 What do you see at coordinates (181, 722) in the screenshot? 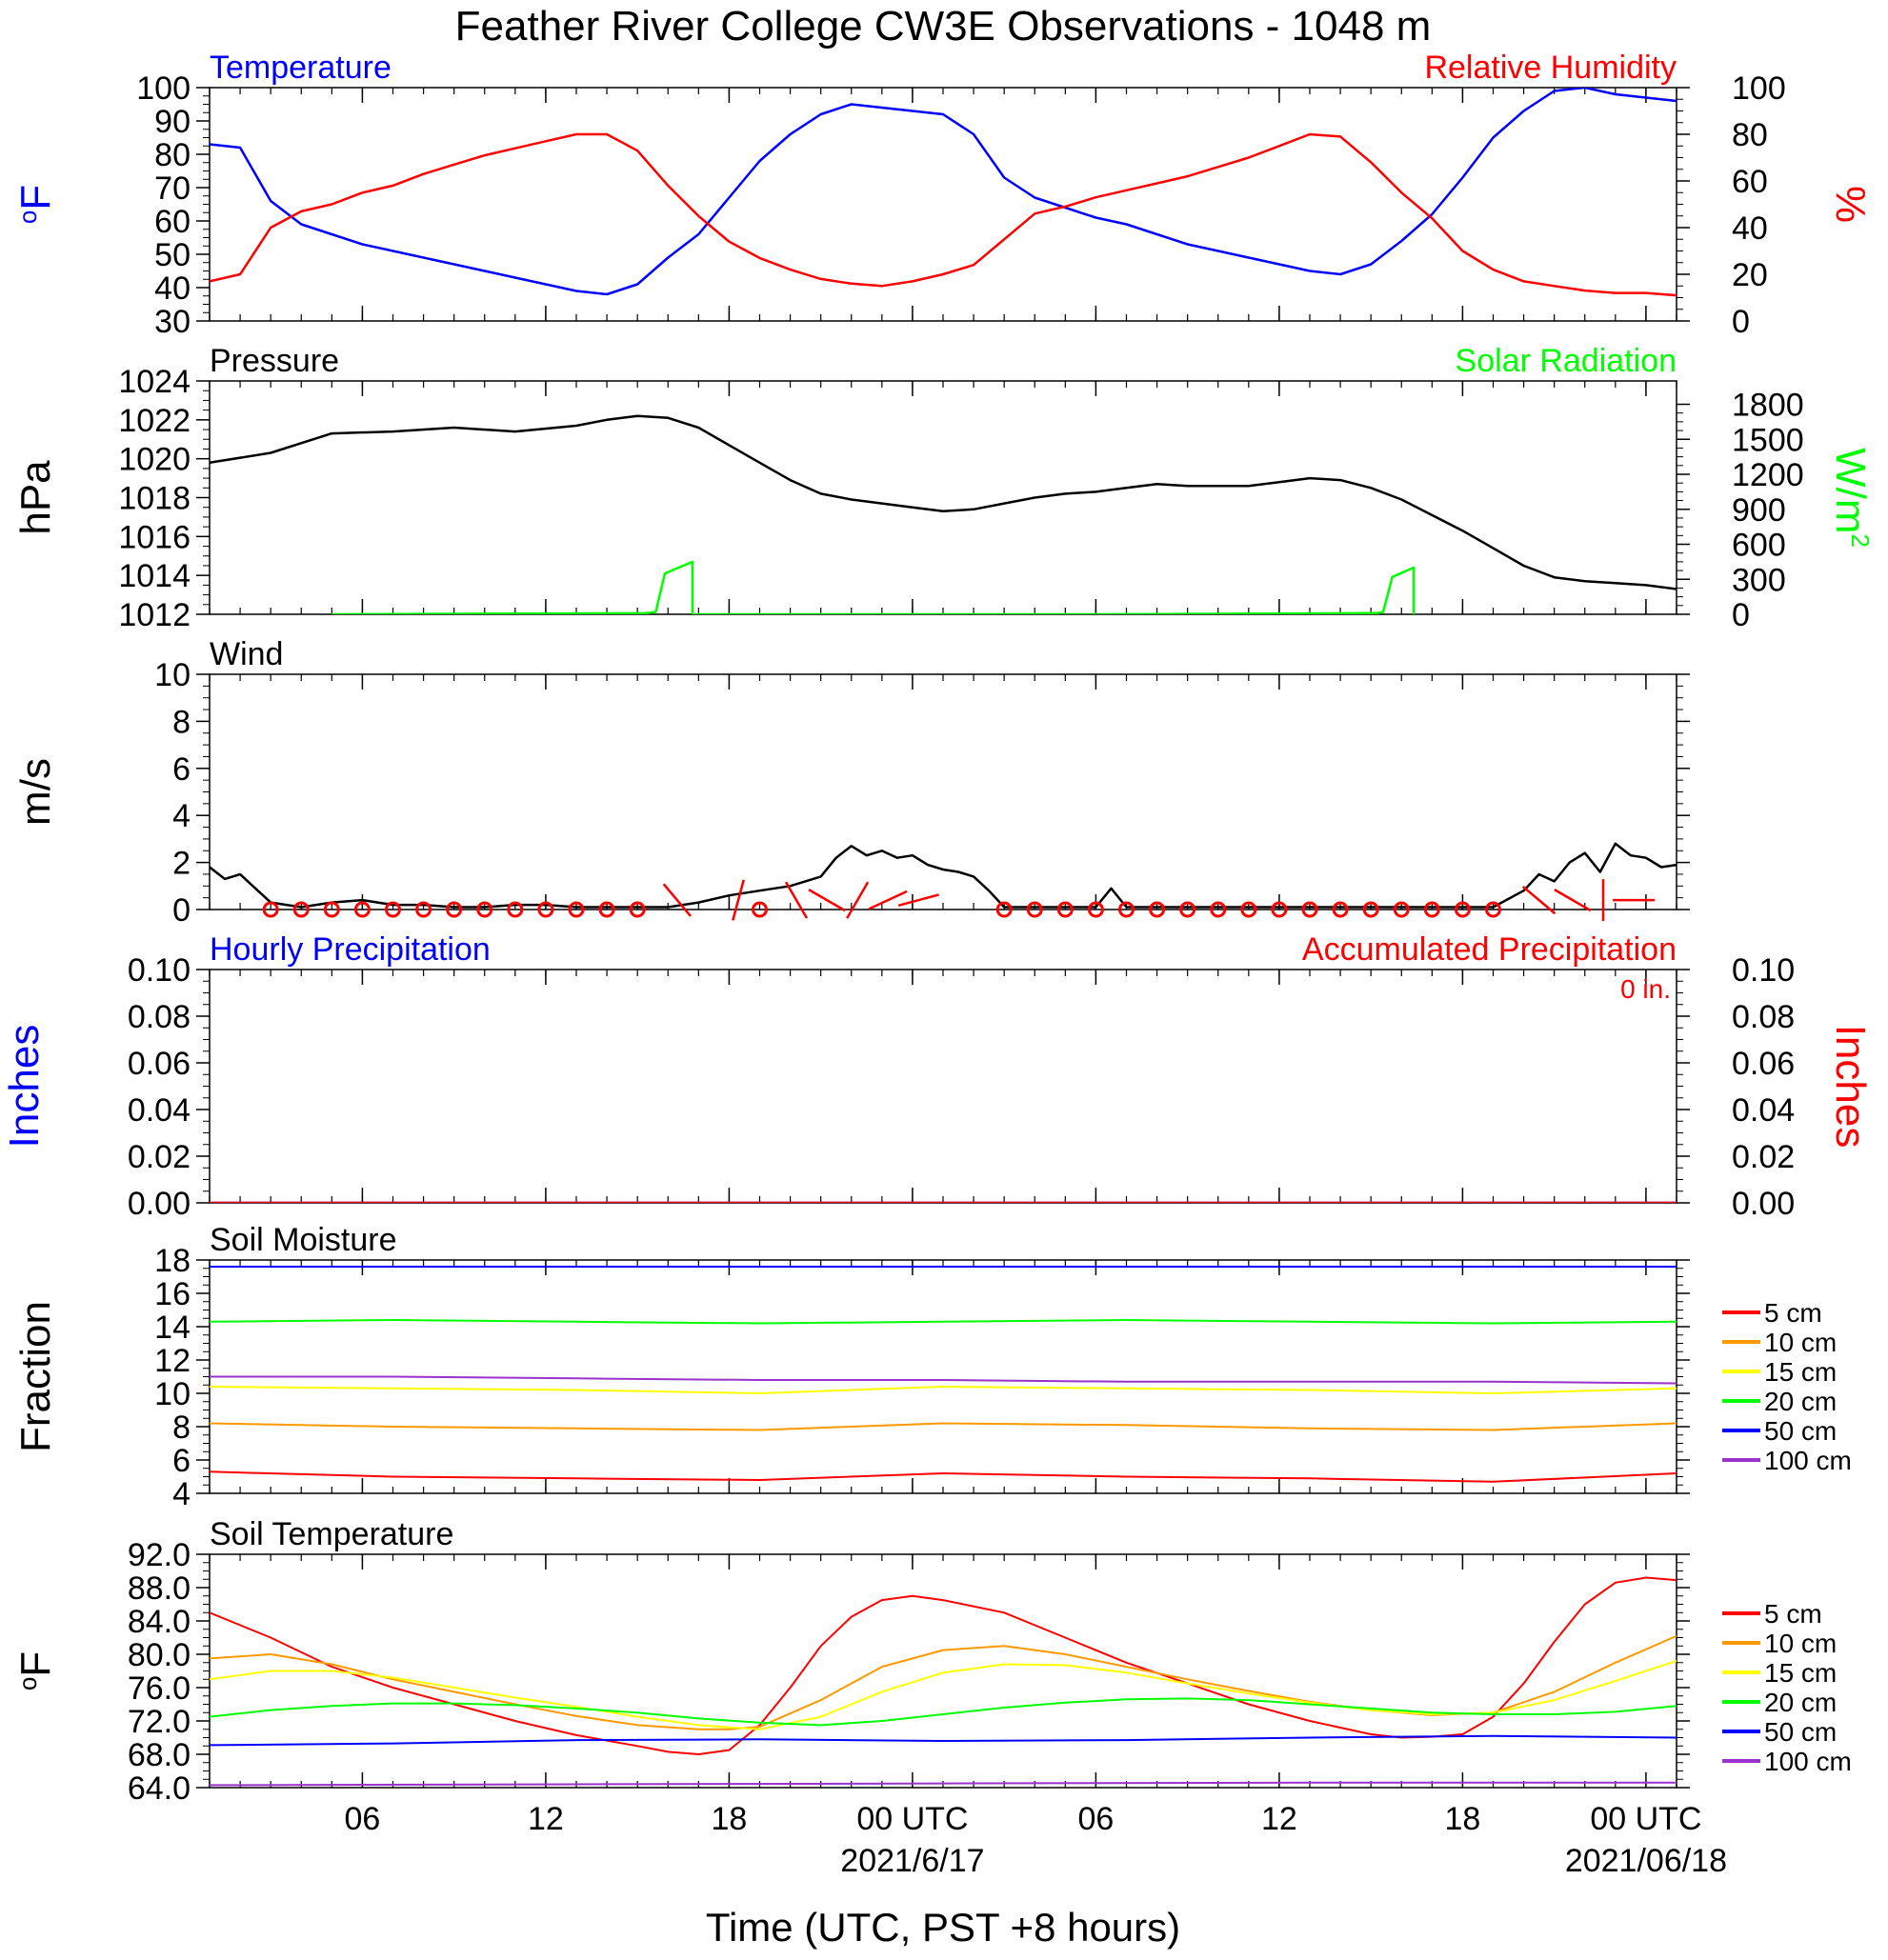
I see `y-left-tick-label: 8` at bounding box center [181, 722].